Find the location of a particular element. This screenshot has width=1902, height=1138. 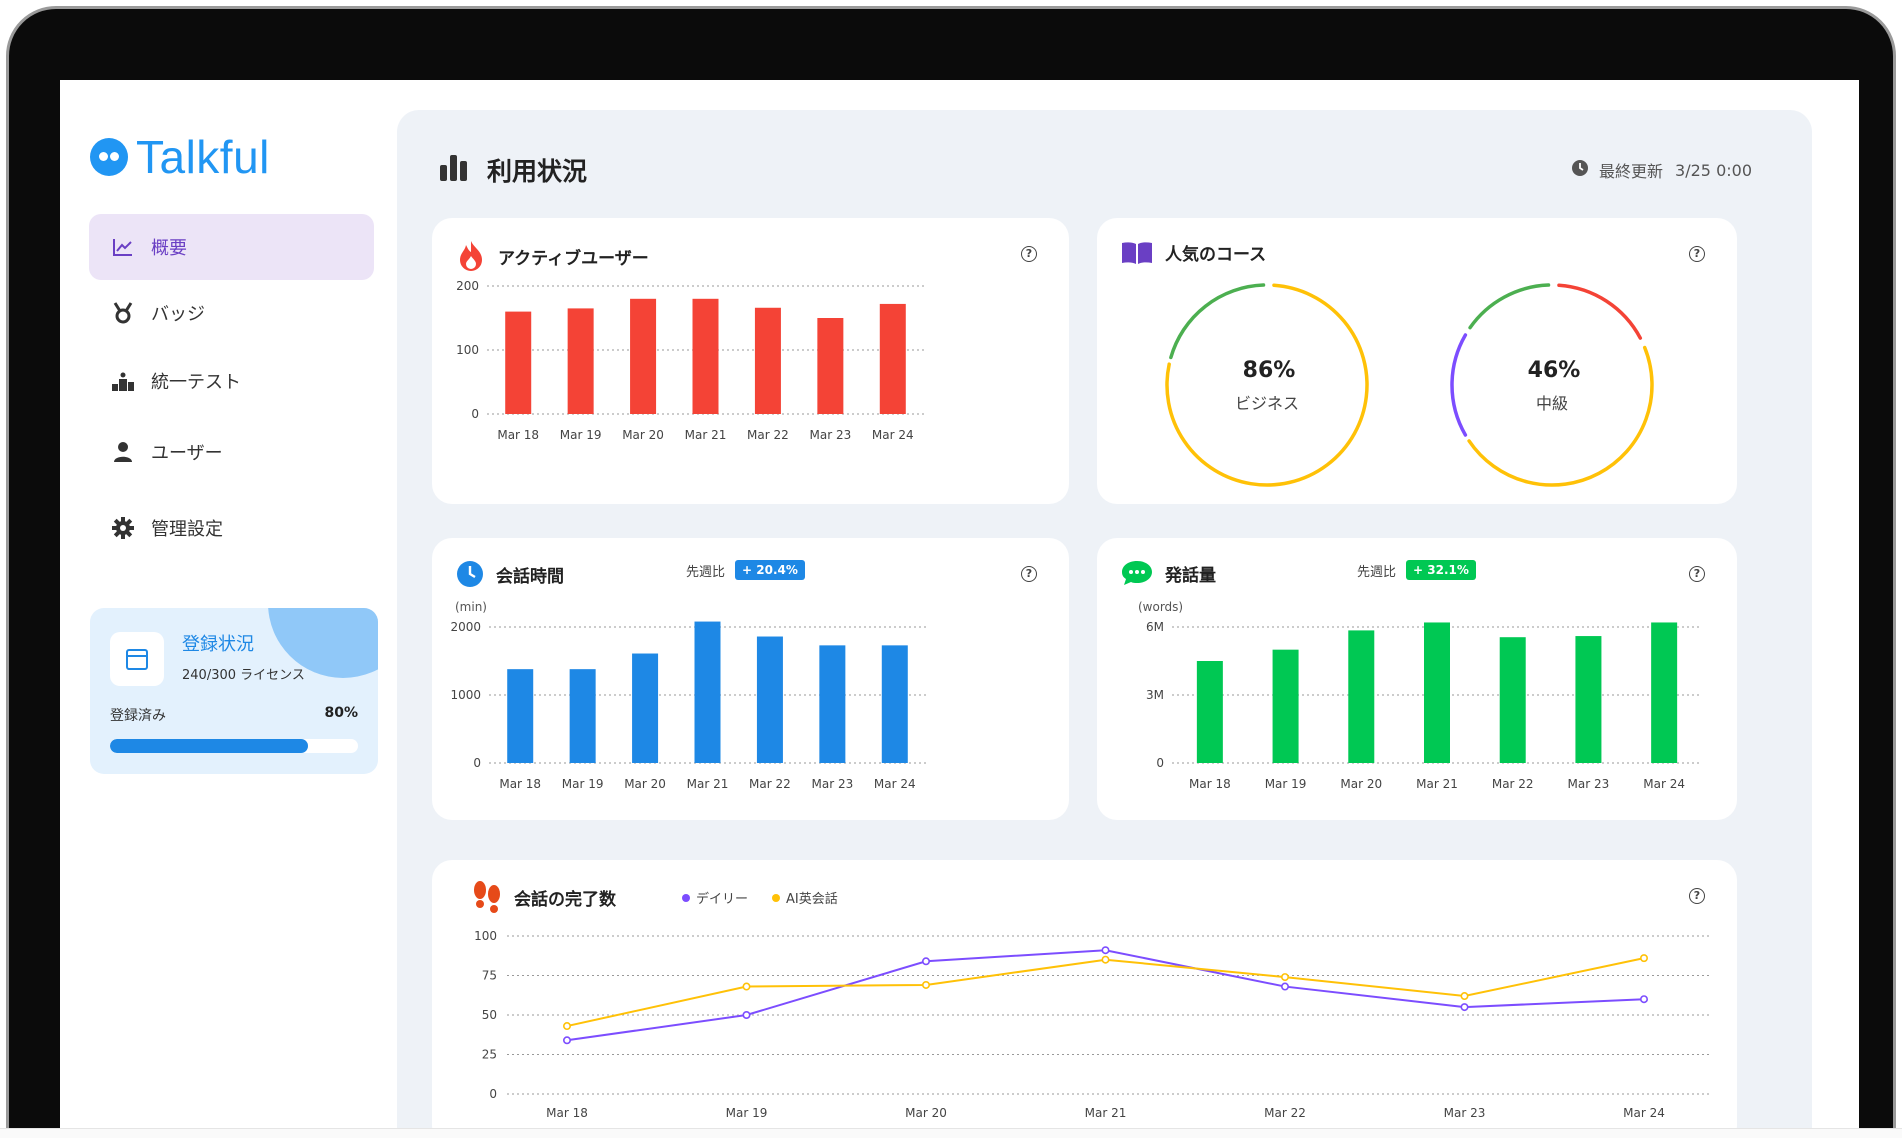

x-tick-label: Mar 23 is located at coordinates (1465, 1113).